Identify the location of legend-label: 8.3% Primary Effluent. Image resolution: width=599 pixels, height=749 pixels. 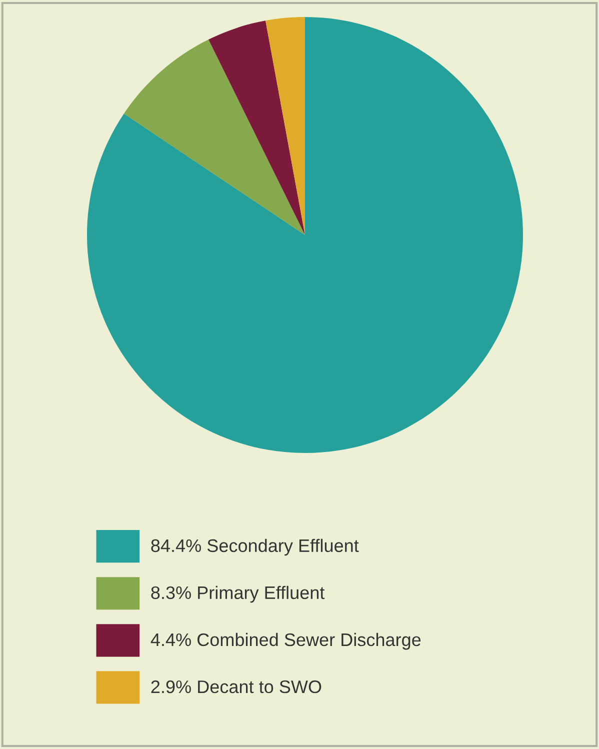
(238, 594).